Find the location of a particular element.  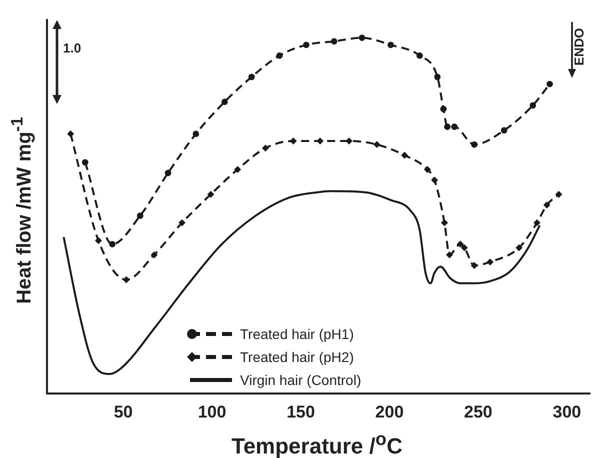

x-axis-title: Temperature /$^{o}$C is located at coordinates (317, 443).